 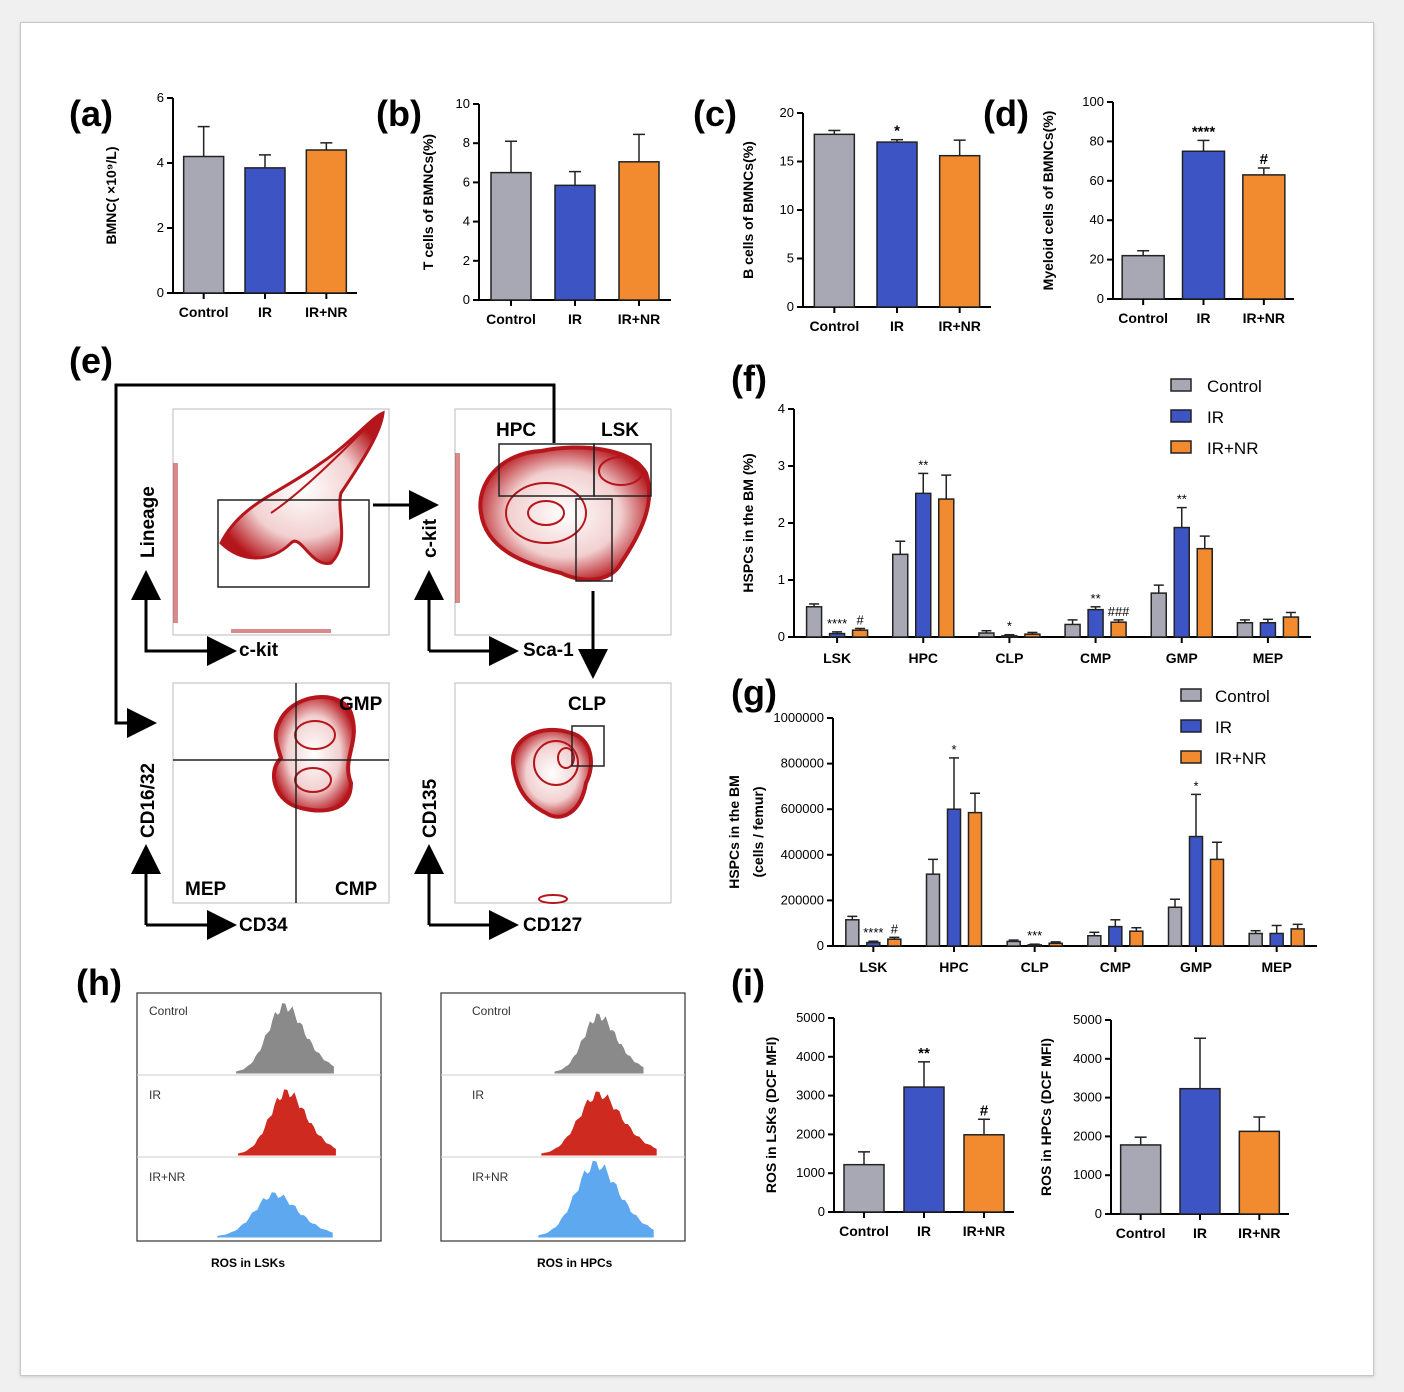 I want to click on chart-g-significance: #, so click(x=895, y=928).